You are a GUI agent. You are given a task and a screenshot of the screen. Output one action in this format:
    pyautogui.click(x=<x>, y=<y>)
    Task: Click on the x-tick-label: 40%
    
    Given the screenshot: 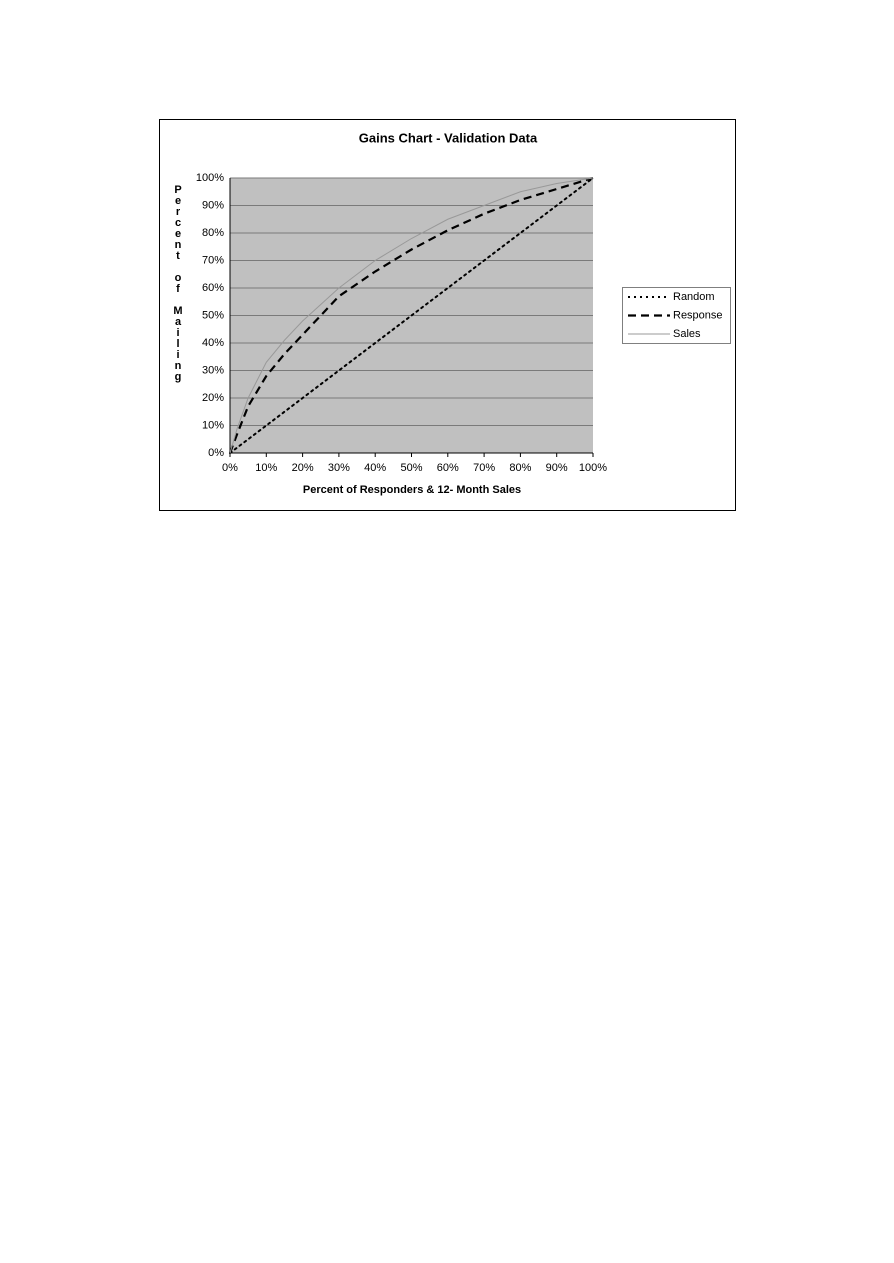 What is the action you would take?
    pyautogui.click(x=375, y=468)
    